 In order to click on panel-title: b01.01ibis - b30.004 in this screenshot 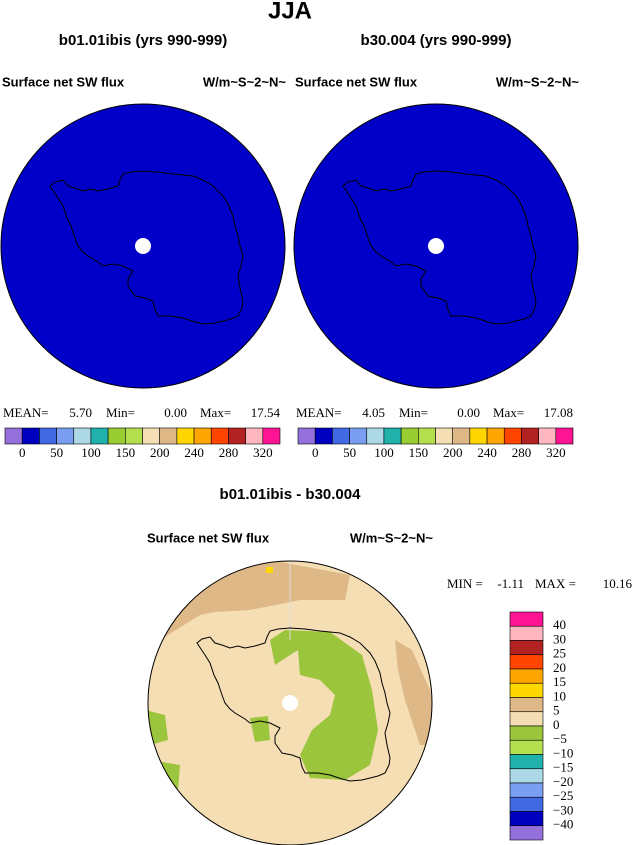, I will do `click(291, 494)`.